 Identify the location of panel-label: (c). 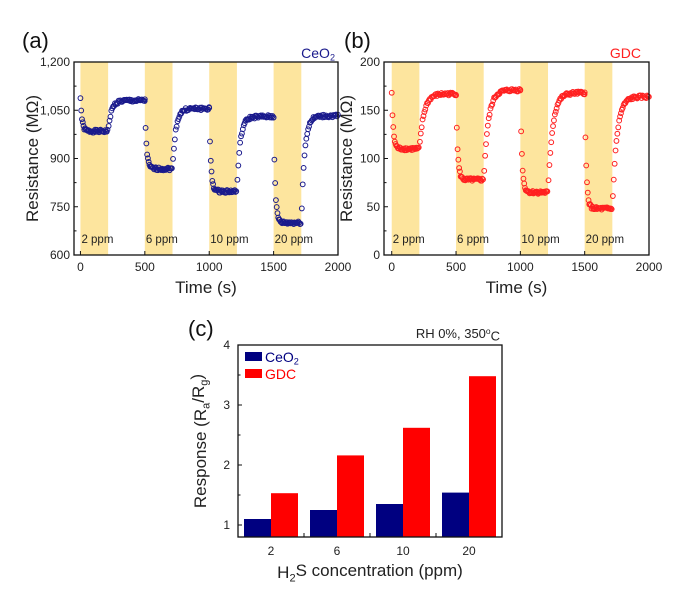
(201, 328).